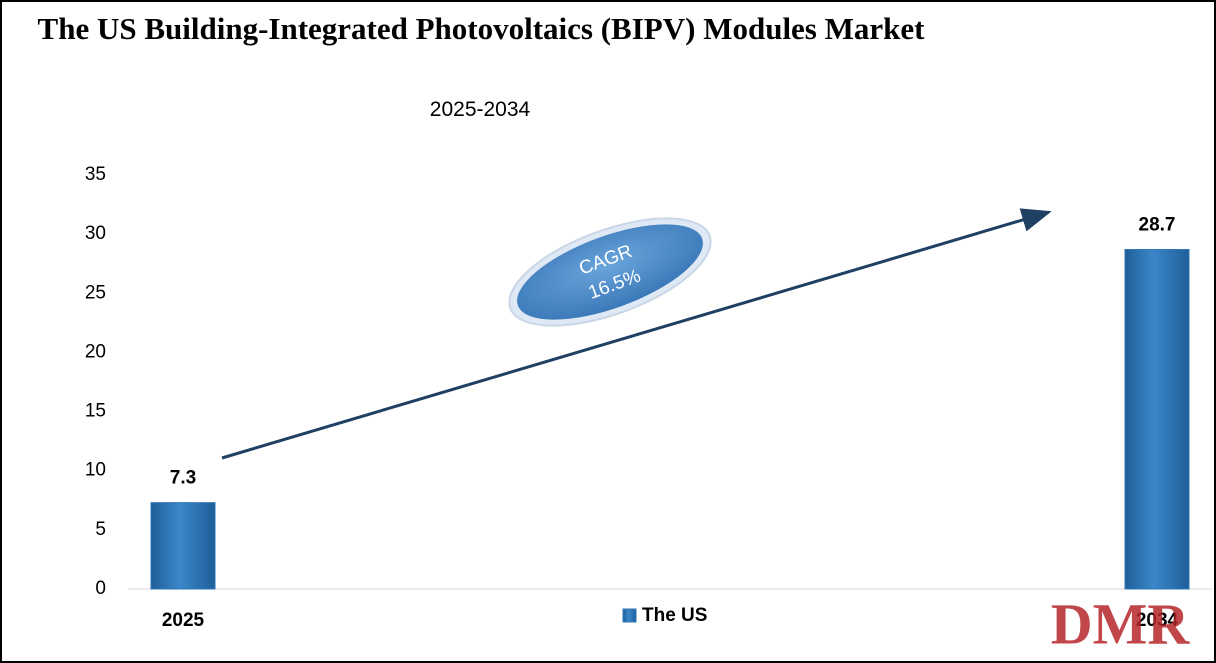 Image resolution: width=1216 pixels, height=663 pixels. What do you see at coordinates (674, 615) in the screenshot?
I see `legend-label: The US` at bounding box center [674, 615].